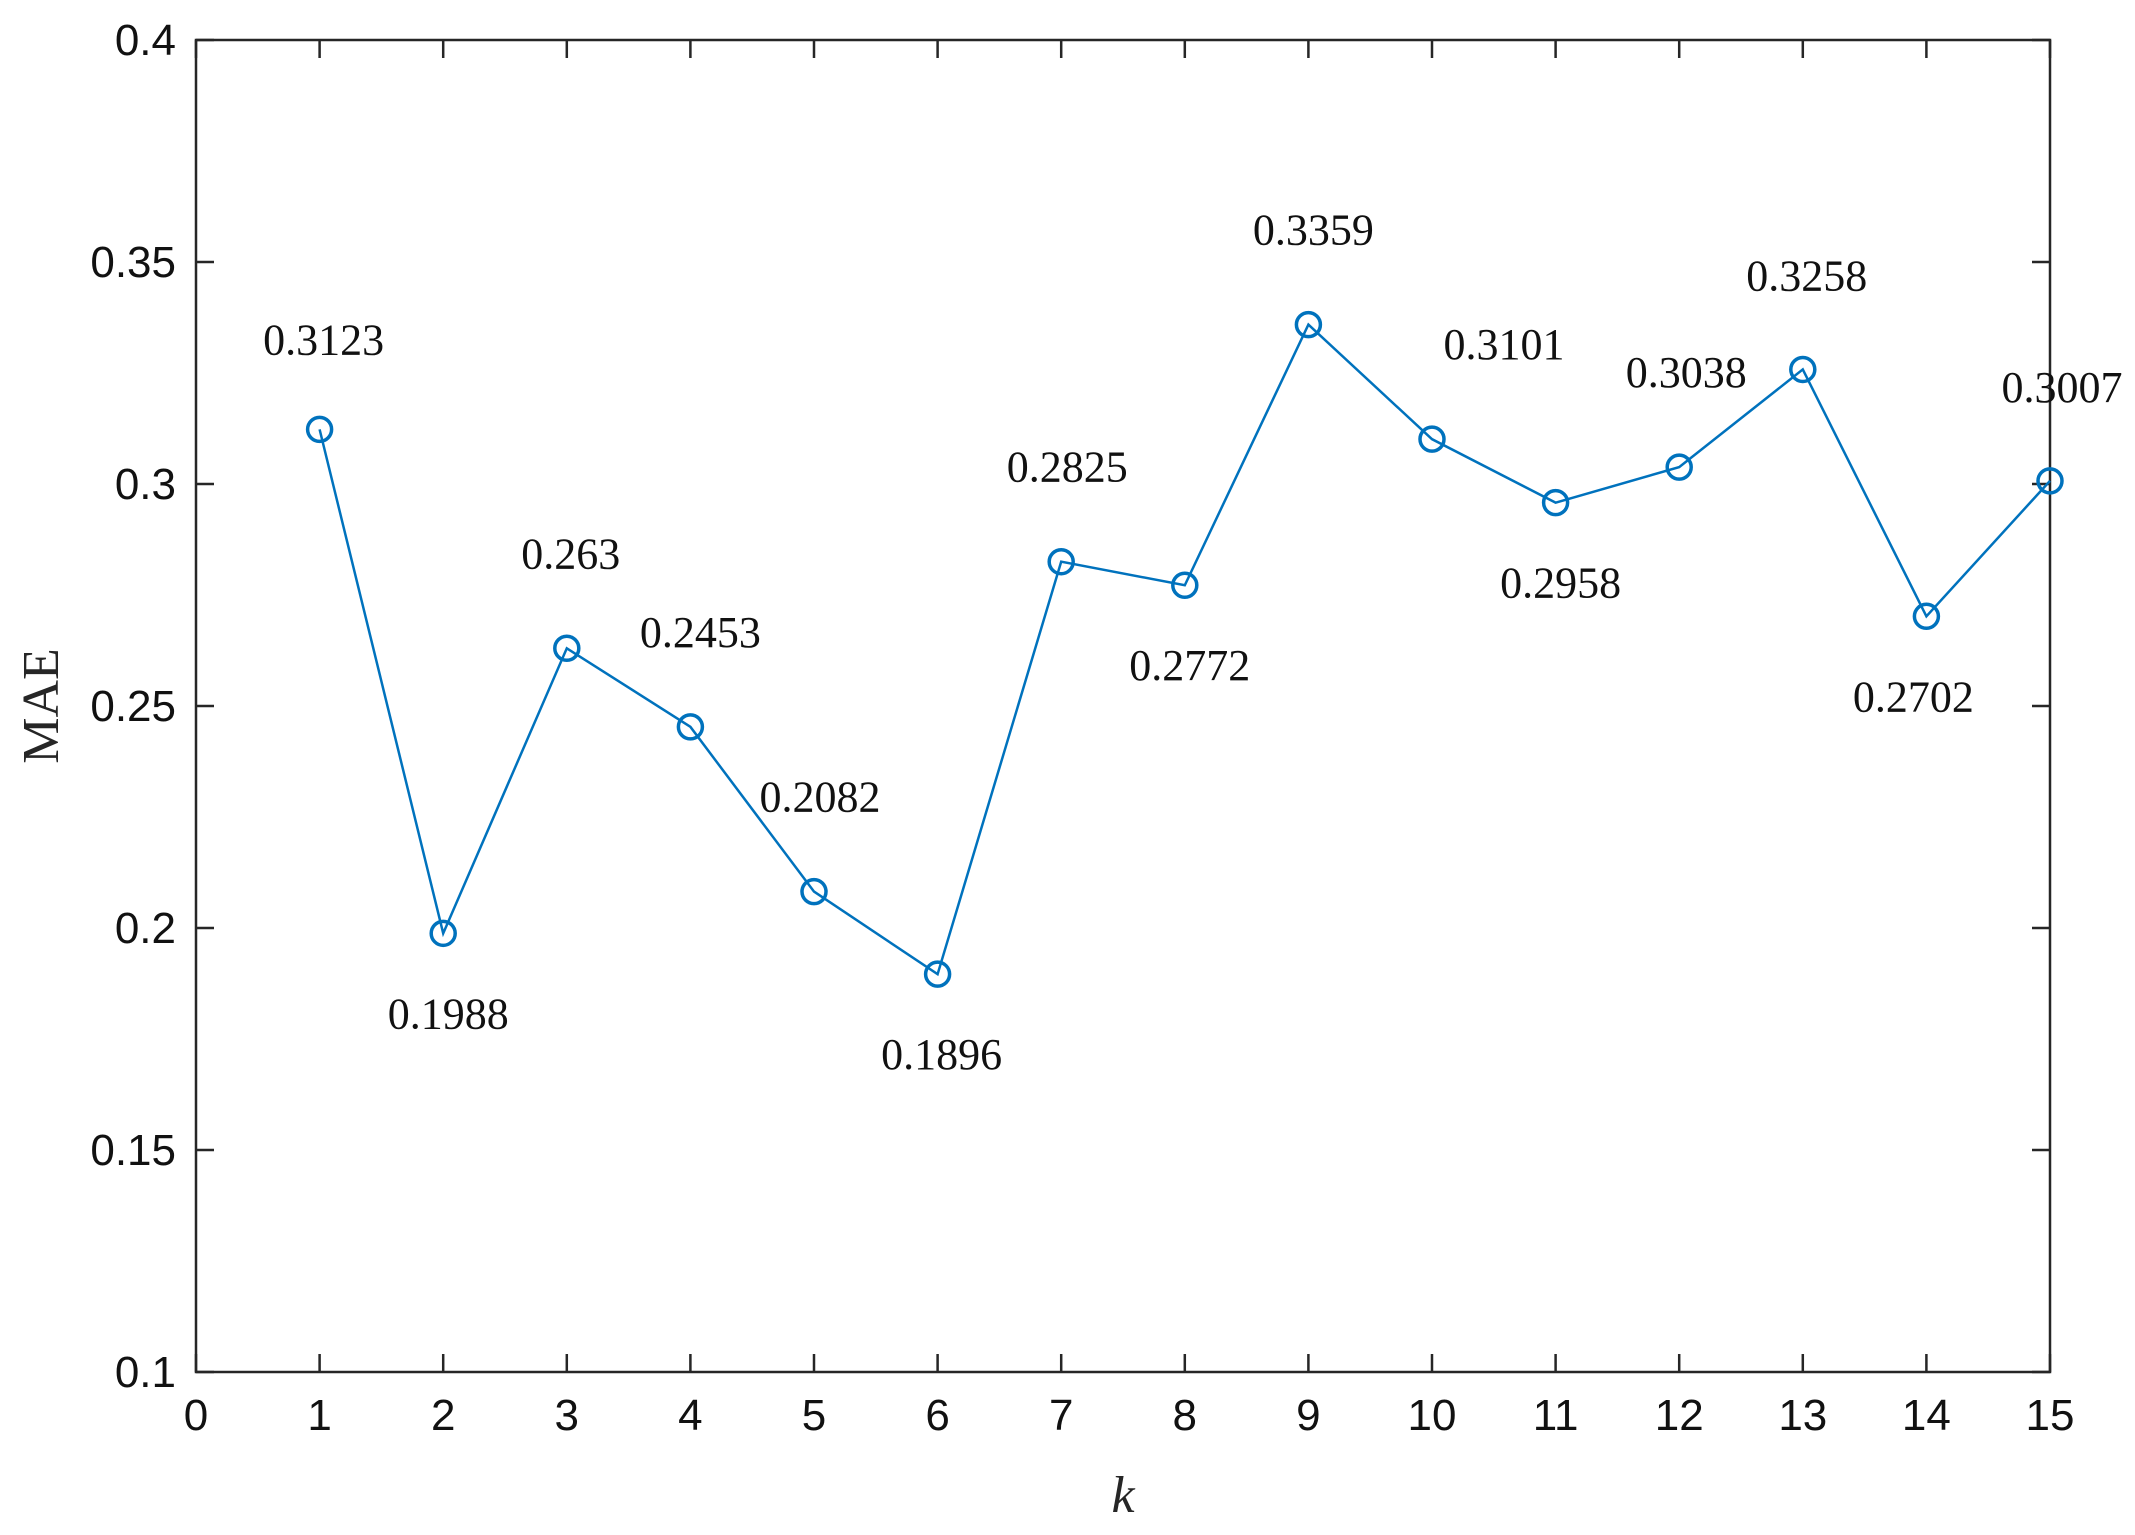 The width and height of the screenshot is (2135, 1535). I want to click on data-point-label: 0.2825, so click(1067, 467).